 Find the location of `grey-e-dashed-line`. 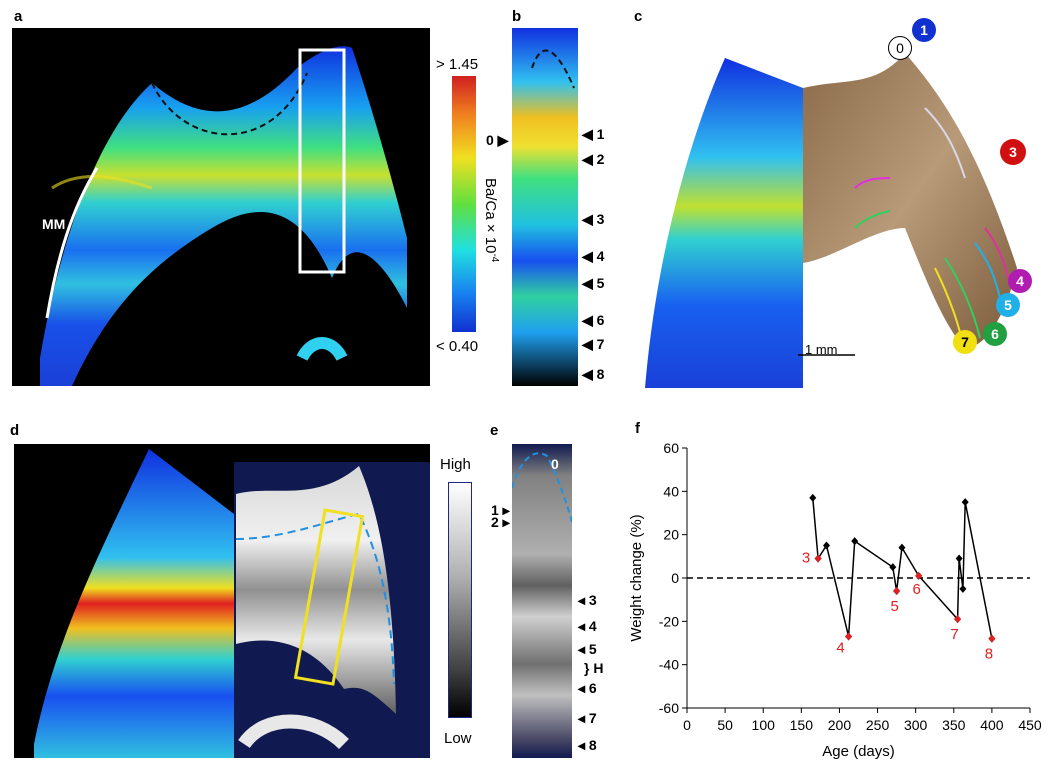

grey-e-dashed-line is located at coordinates (542, 487).